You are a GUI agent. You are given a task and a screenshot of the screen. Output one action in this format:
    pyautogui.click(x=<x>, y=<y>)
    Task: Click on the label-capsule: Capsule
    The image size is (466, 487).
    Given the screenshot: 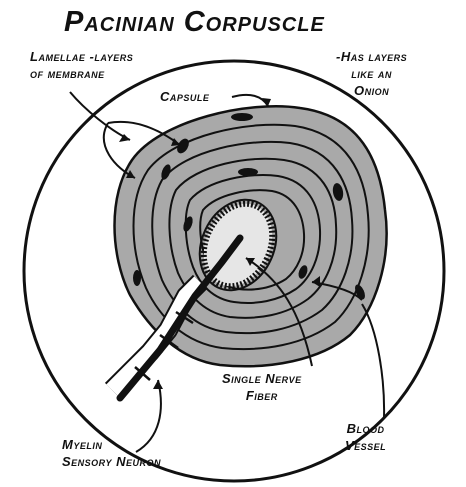 What is the action you would take?
    pyautogui.click(x=185, y=96)
    